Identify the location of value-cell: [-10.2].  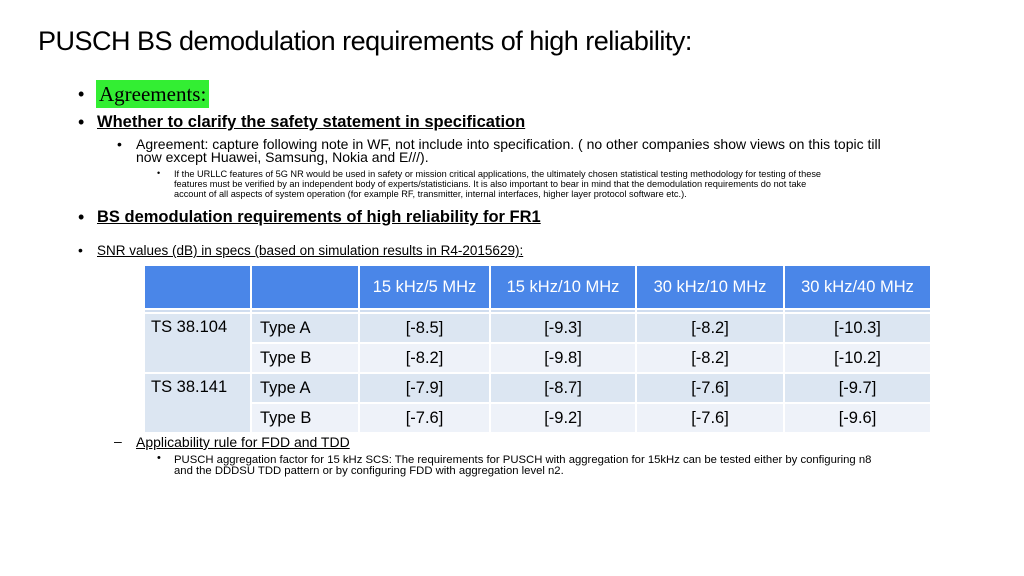
(857, 358).